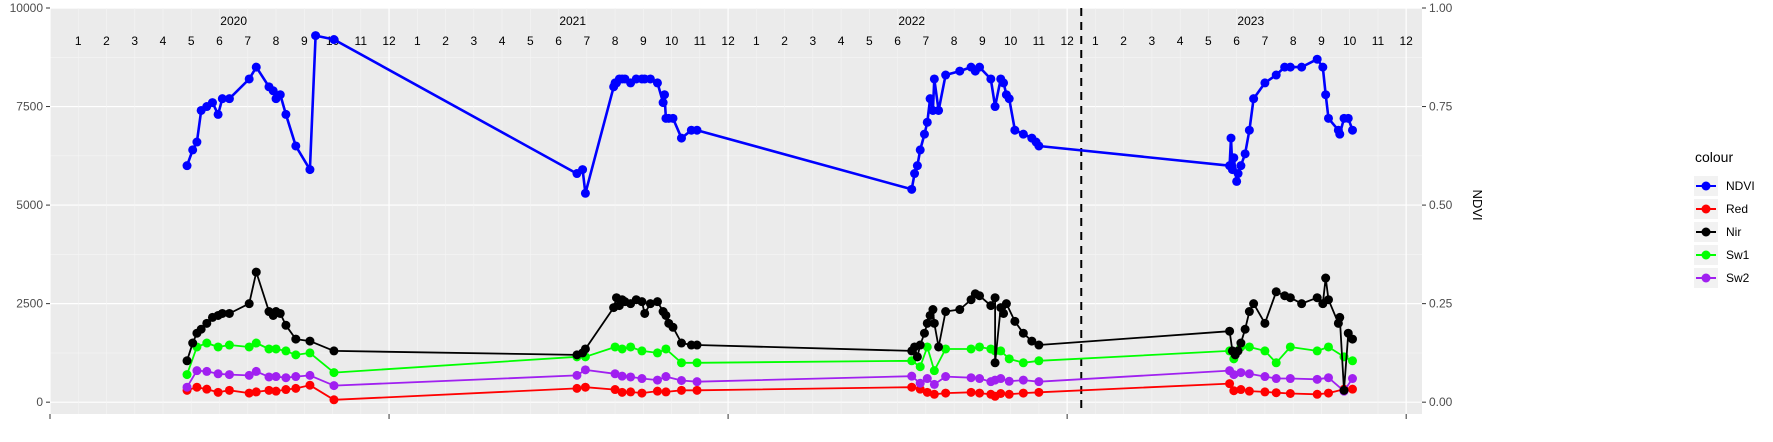  What do you see at coordinates (1733, 232) in the screenshot?
I see `legend-label-nir: Nir` at bounding box center [1733, 232].